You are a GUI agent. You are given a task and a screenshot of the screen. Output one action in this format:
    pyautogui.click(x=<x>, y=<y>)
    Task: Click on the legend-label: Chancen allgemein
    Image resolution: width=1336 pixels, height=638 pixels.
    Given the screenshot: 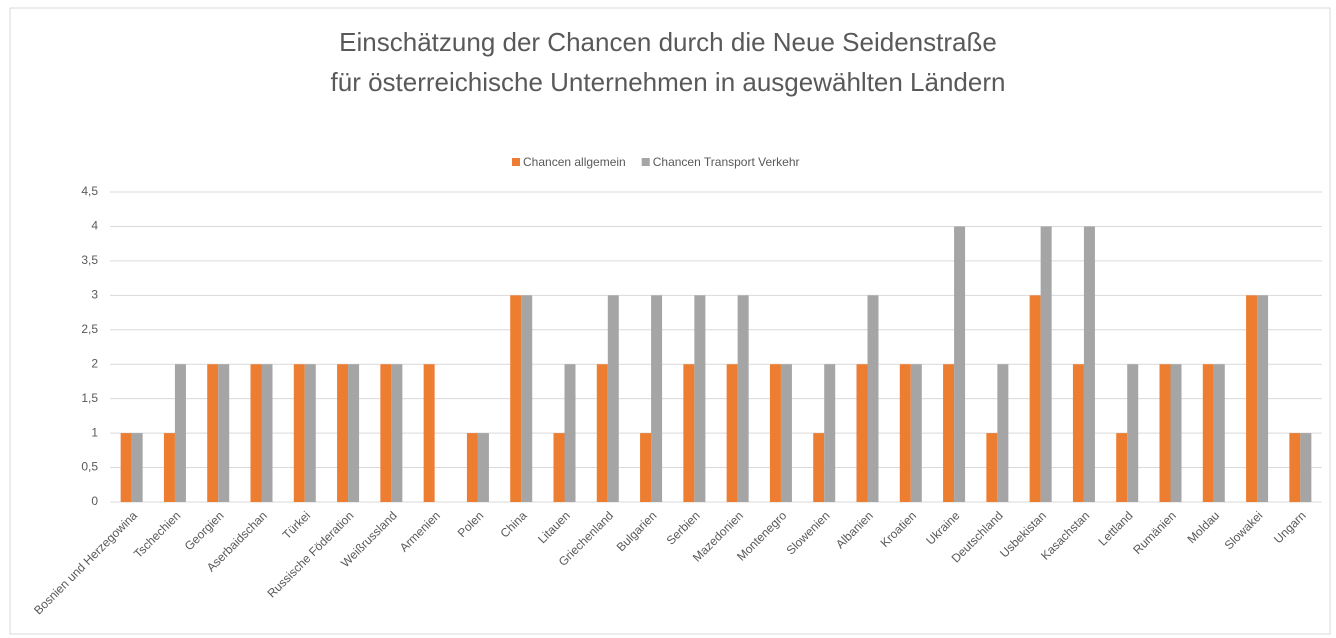 What is the action you would take?
    pyautogui.click(x=574, y=162)
    